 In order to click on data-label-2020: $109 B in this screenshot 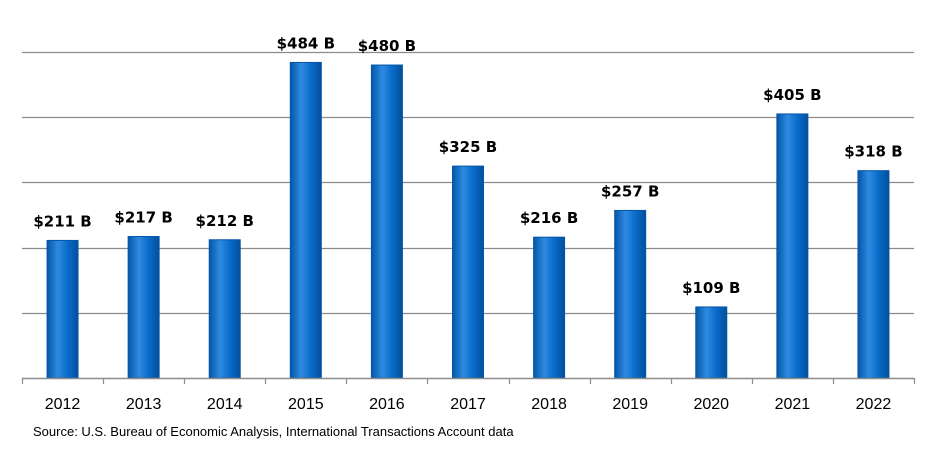, I will do `click(711, 288)`.